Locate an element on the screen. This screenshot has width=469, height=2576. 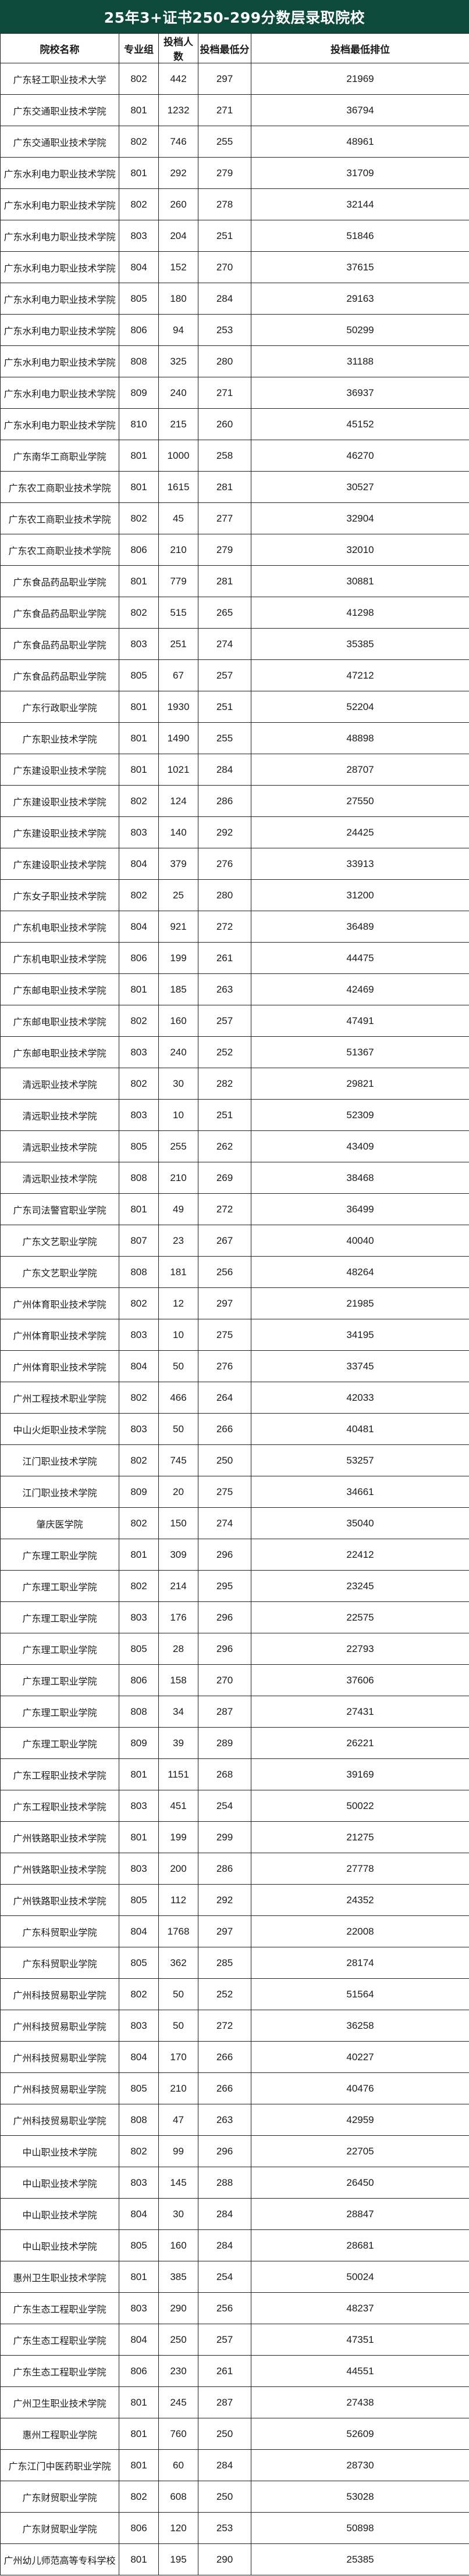
table-row: 清远职业技术学院 802 30 282 29821 is located at coordinates (234, 1084).